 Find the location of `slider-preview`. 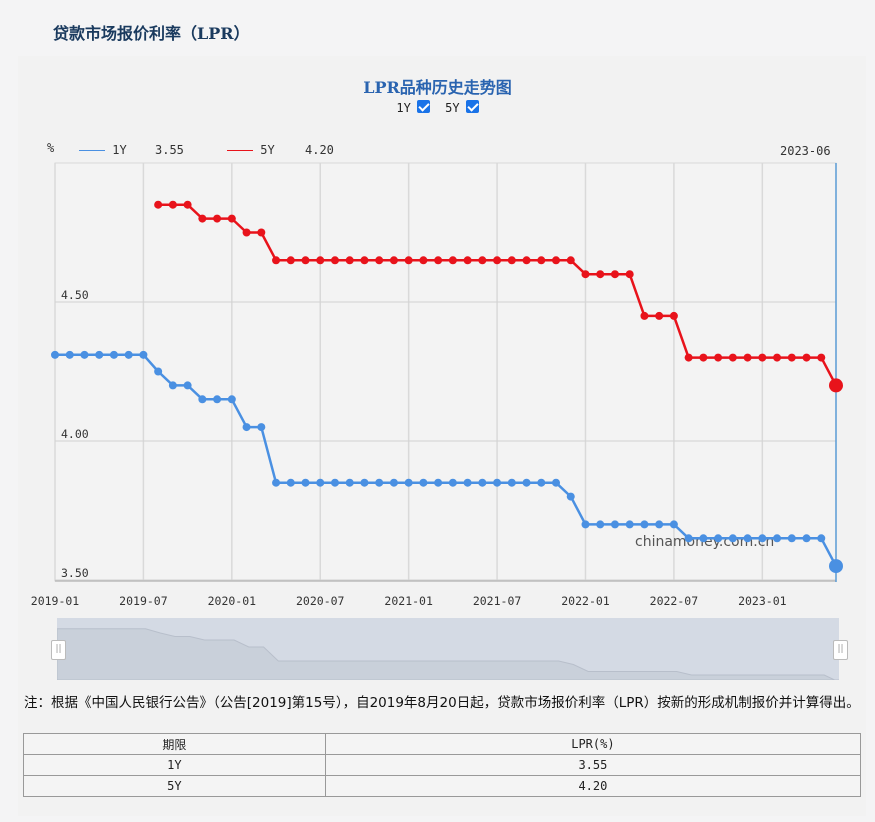

slider-preview is located at coordinates (448, 654).